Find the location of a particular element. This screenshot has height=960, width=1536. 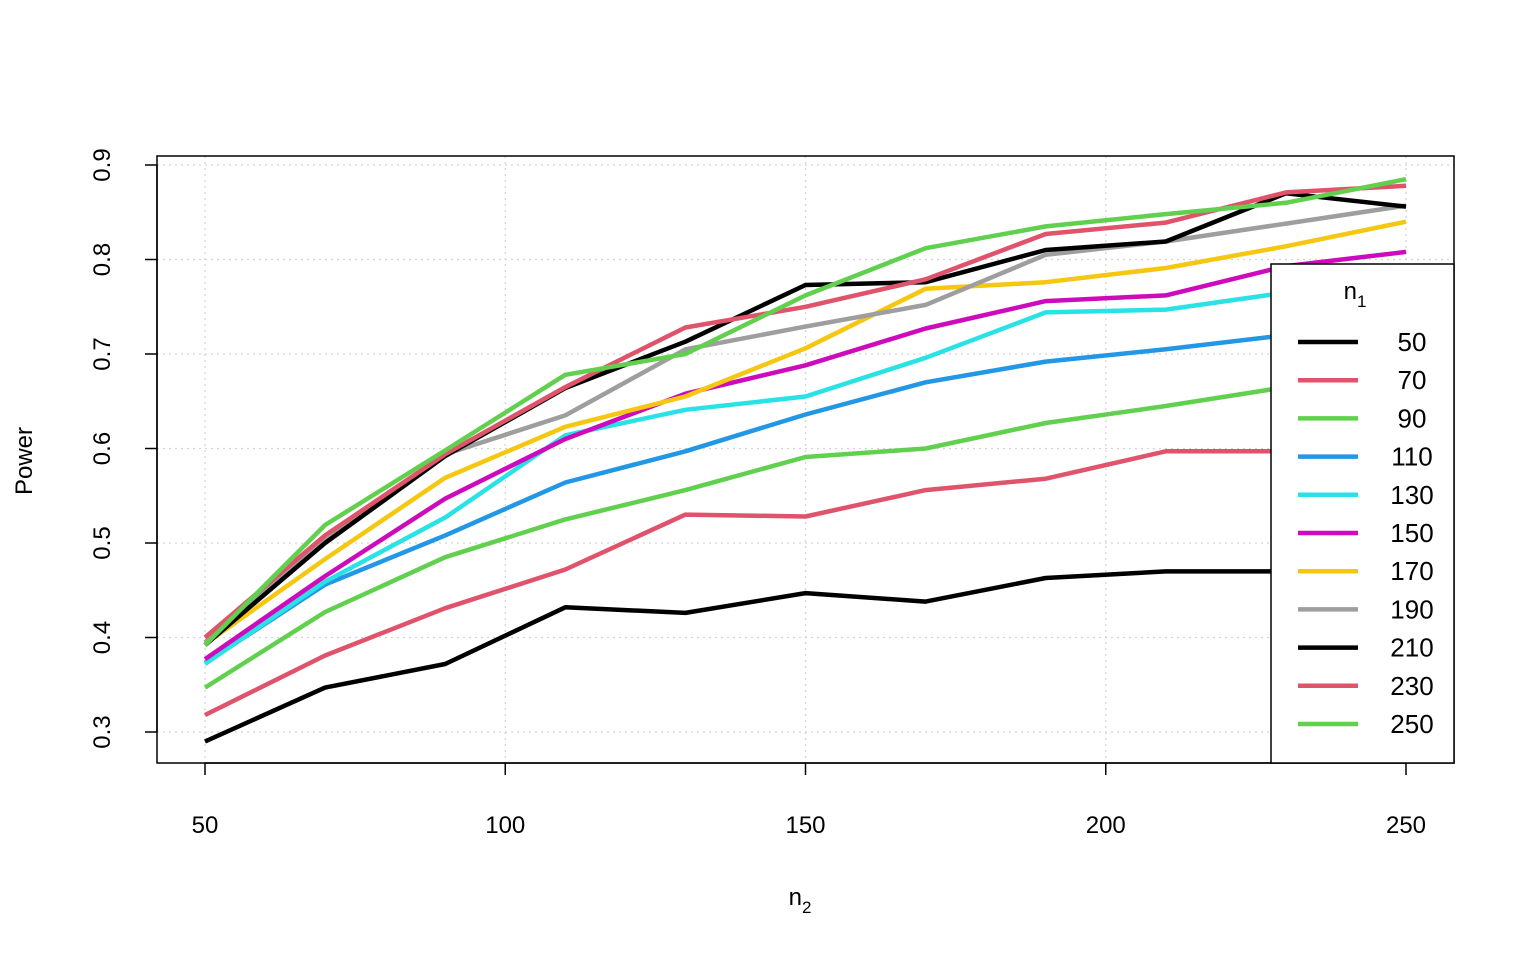

y-tick-label: 0.6 is located at coordinates (102, 448).